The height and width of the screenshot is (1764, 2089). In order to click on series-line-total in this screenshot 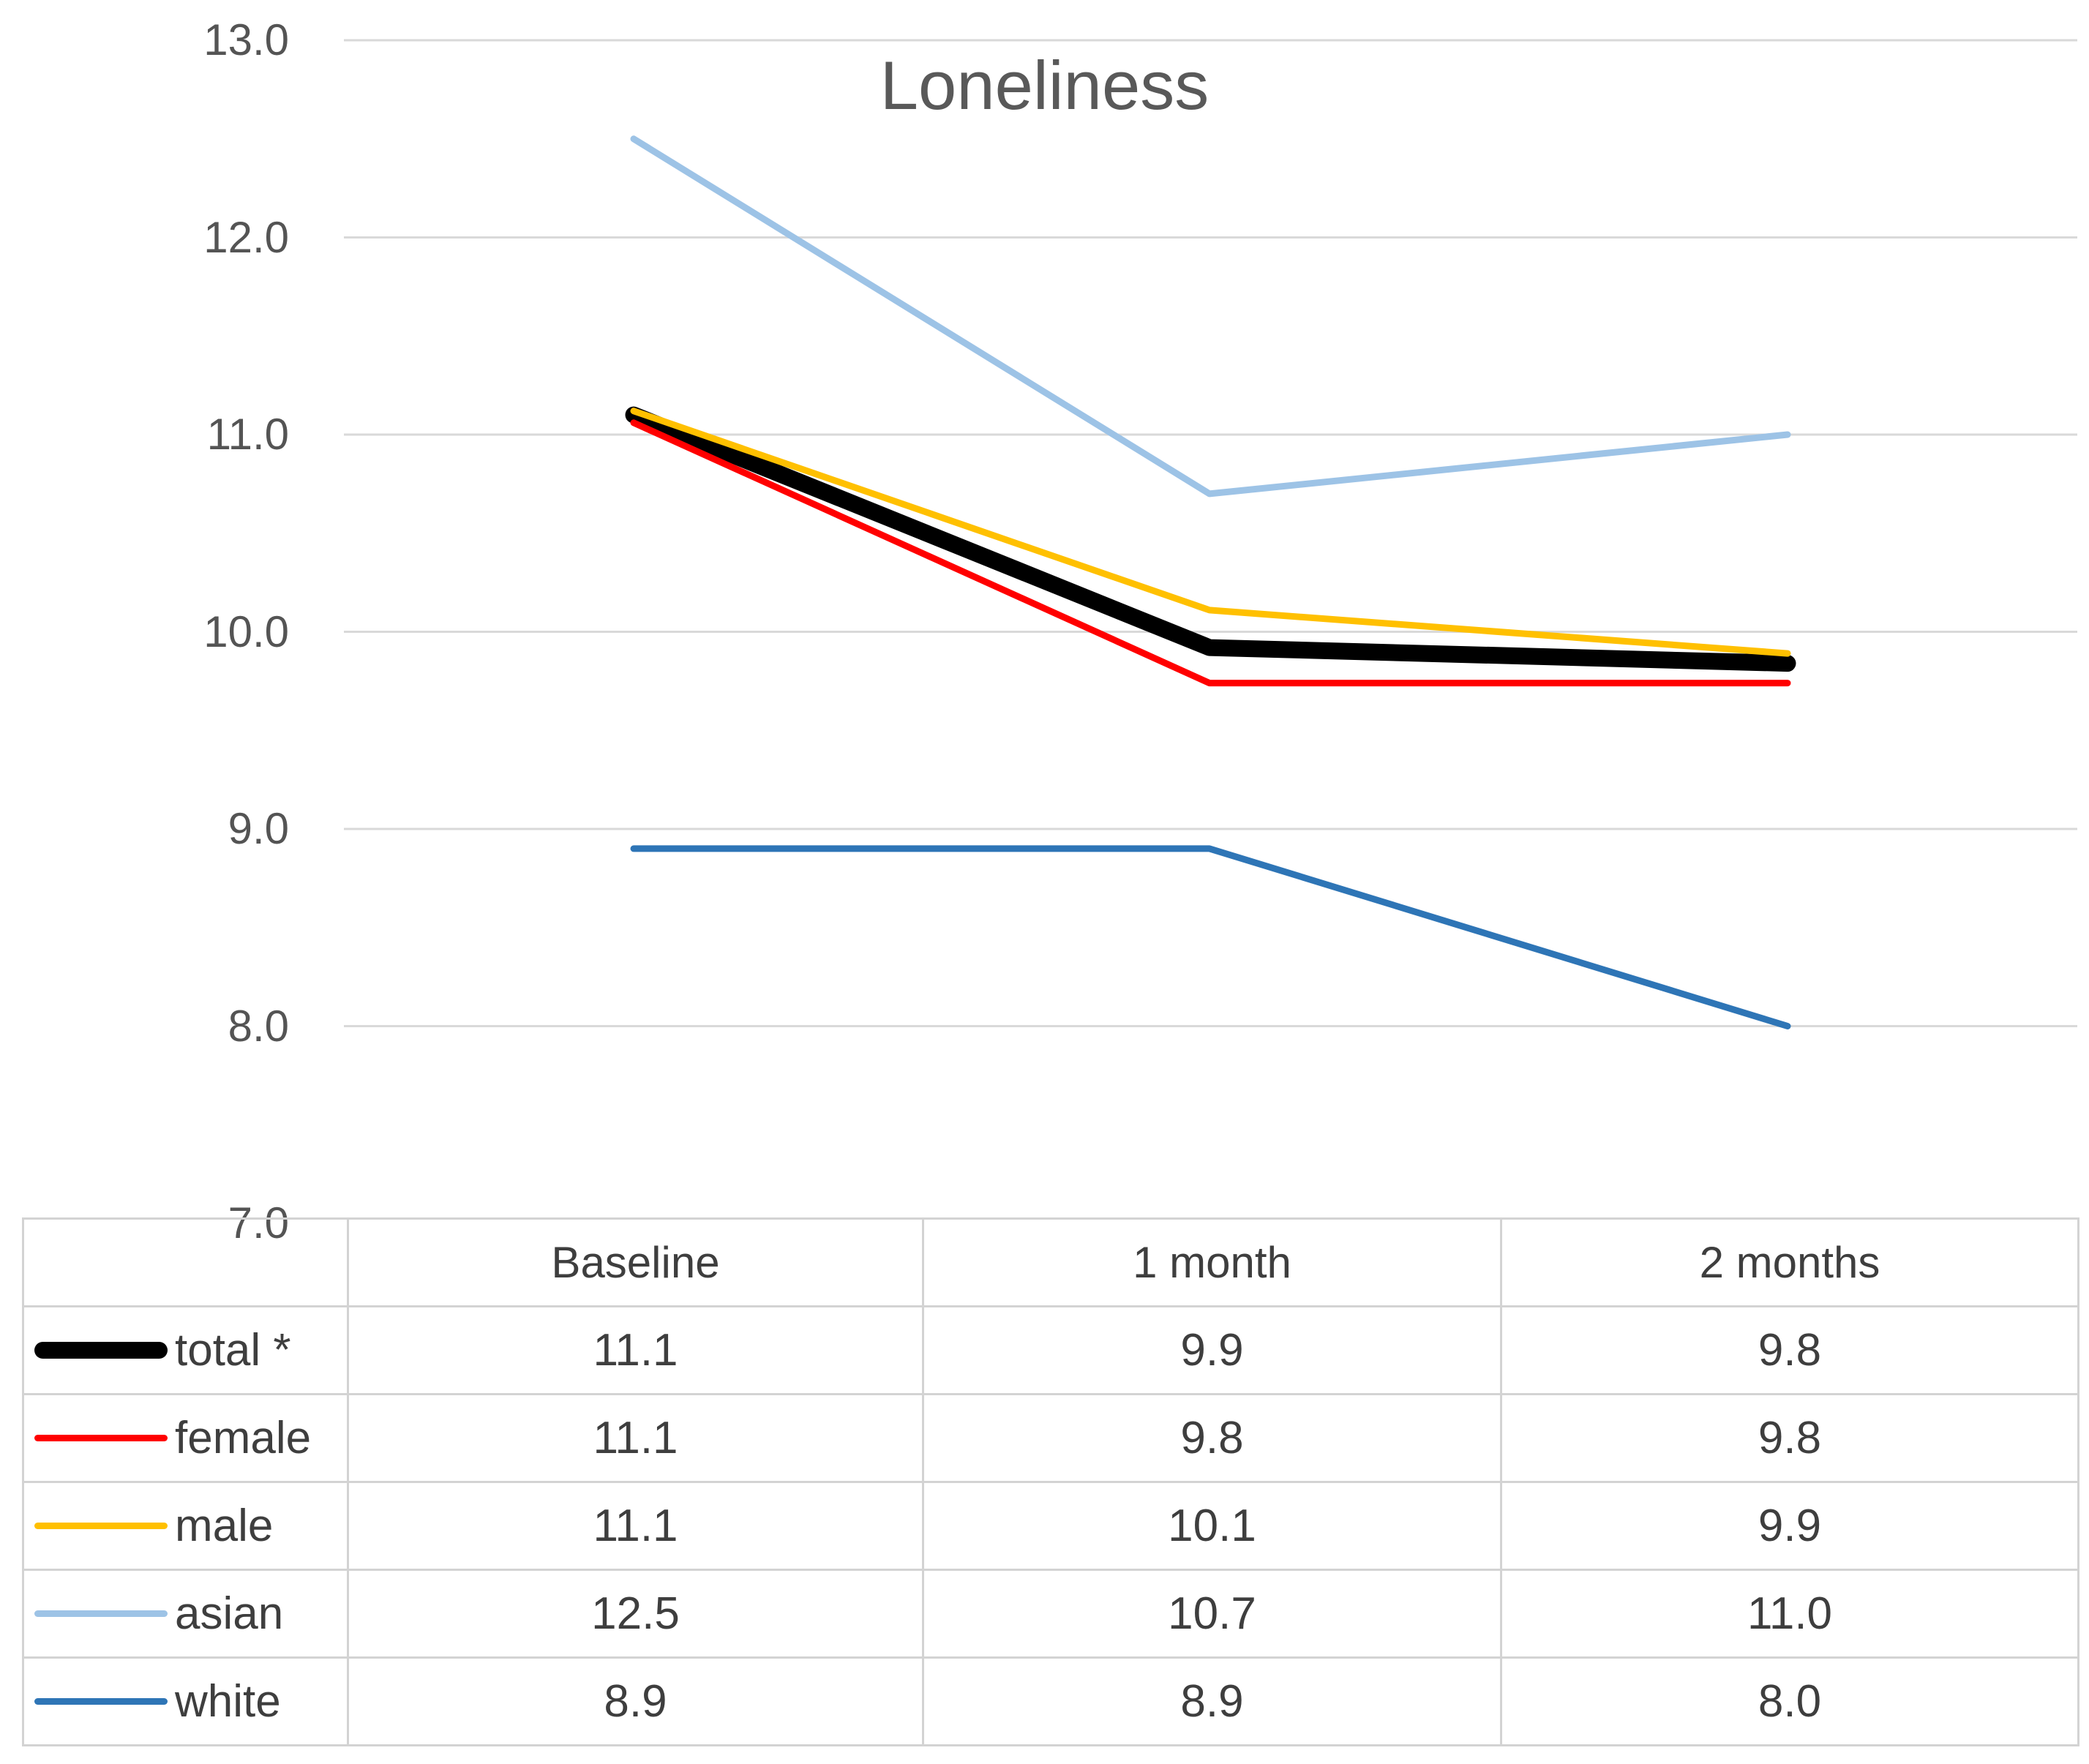, I will do `click(1210, 539)`.